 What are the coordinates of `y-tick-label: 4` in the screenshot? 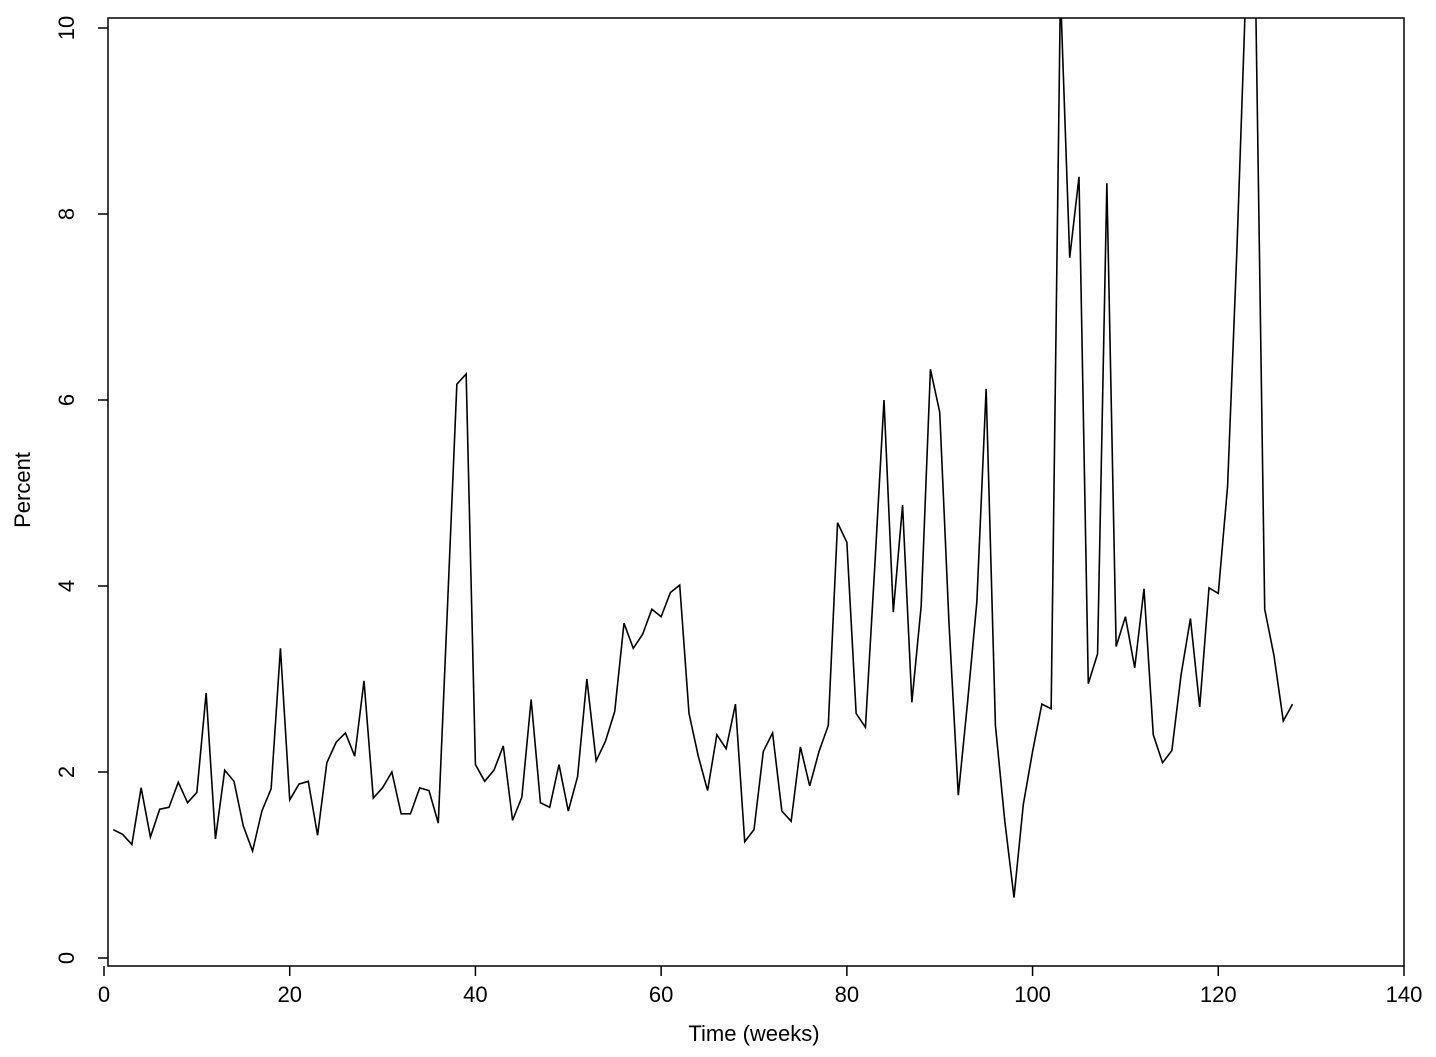 It's located at (66, 586).